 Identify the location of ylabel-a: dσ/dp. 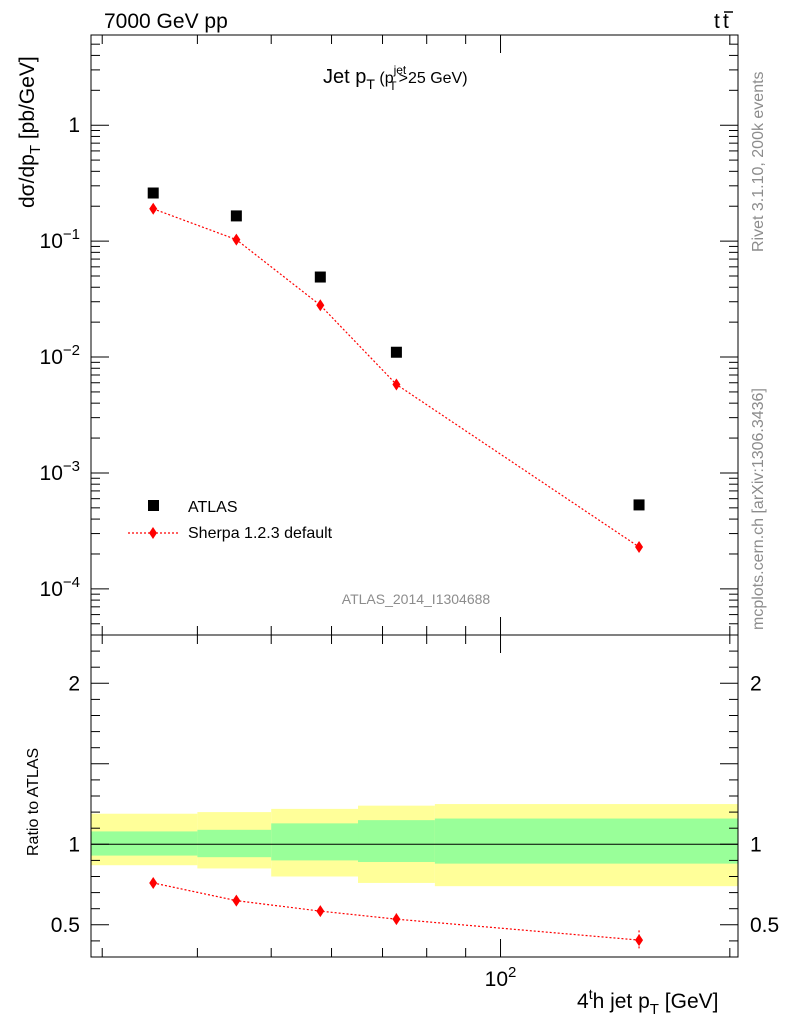
(27, 181).